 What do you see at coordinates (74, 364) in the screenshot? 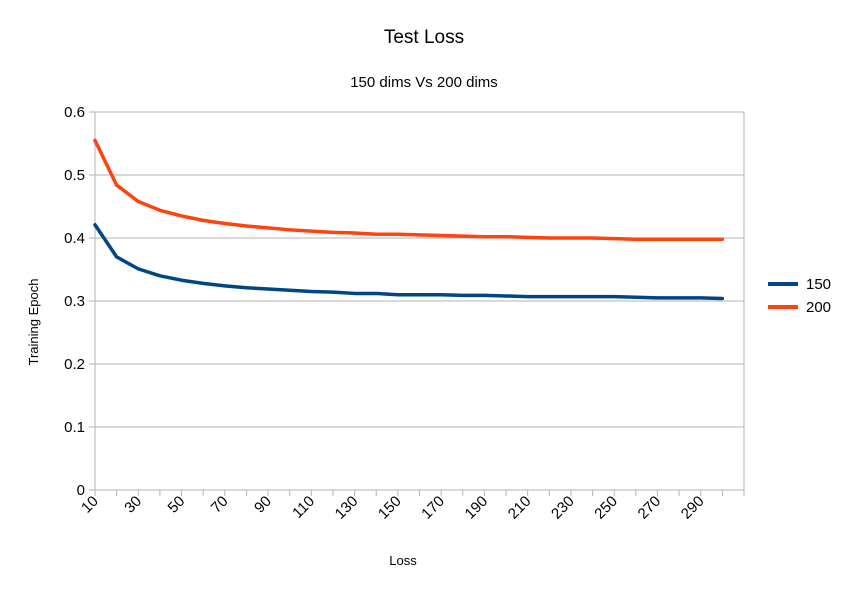
I see `y-tick-label: 0.2` at bounding box center [74, 364].